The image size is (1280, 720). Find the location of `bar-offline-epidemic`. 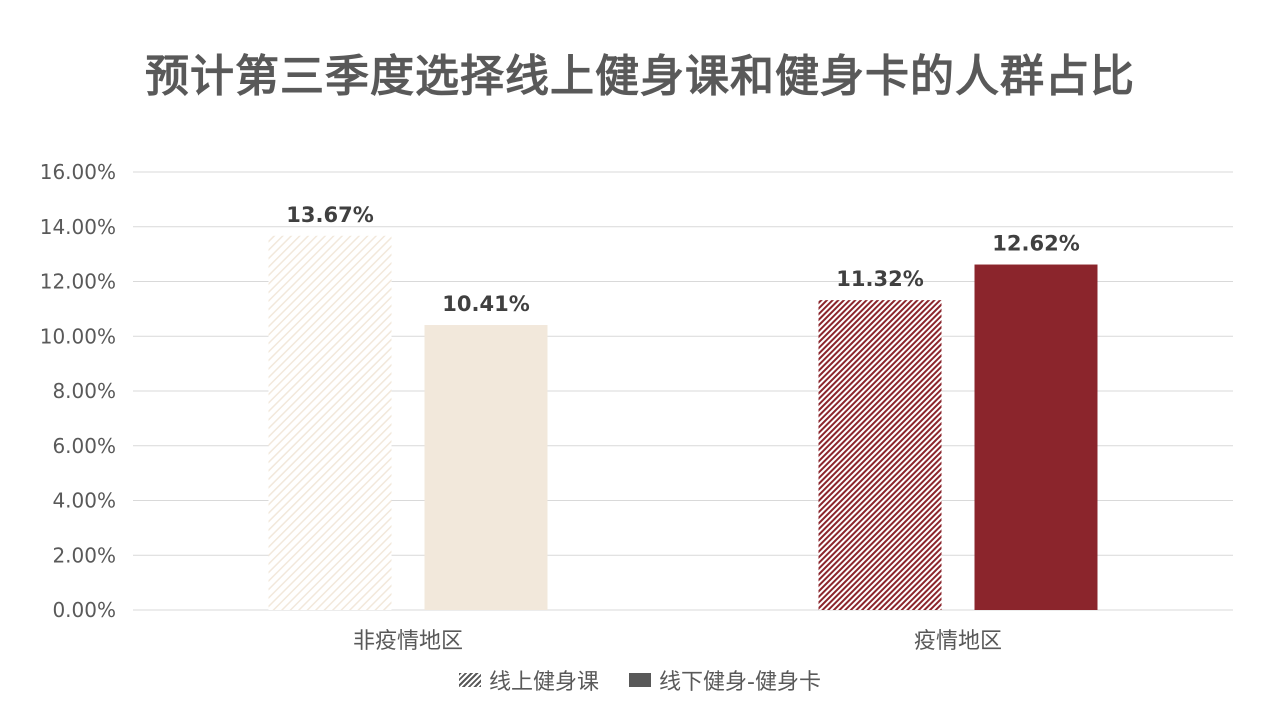

bar-offline-epidemic is located at coordinates (1036, 437).